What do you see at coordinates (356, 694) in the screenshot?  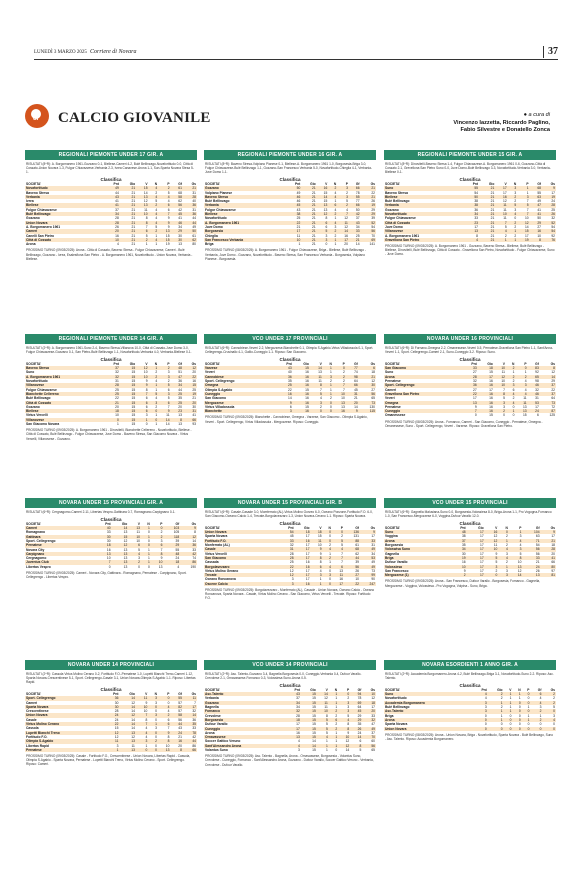 I see `stat-cell: 94` at bounding box center [356, 694].